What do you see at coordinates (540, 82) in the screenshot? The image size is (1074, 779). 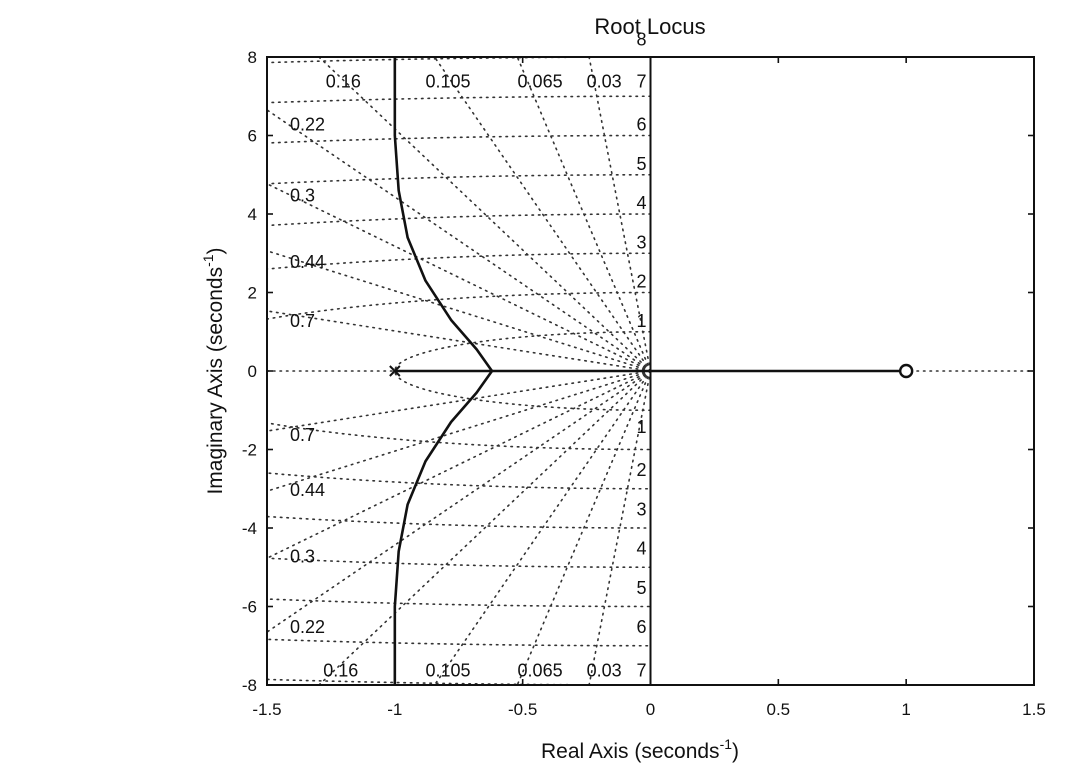 I see `damping-label-2: 0.065` at bounding box center [540, 82].